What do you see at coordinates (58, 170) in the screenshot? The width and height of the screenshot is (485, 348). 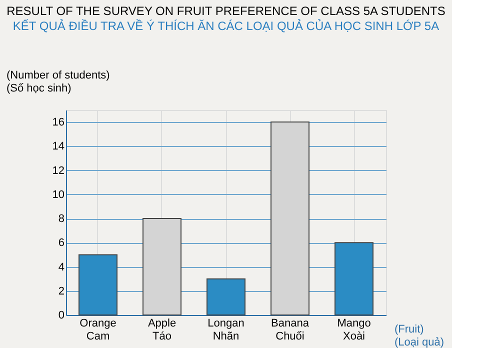 I see `y-tick-label: 12` at bounding box center [58, 170].